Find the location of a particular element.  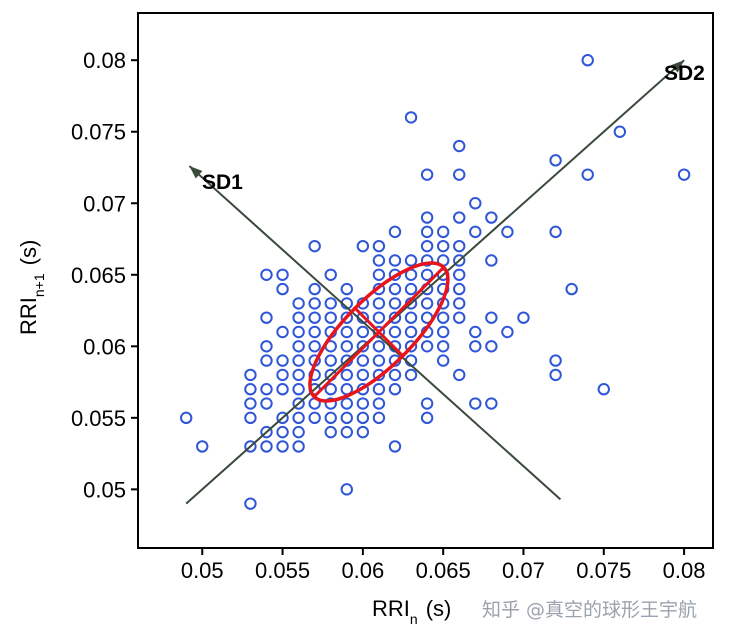

y-axis-label-main: RRI is located at coordinates (28, 316).